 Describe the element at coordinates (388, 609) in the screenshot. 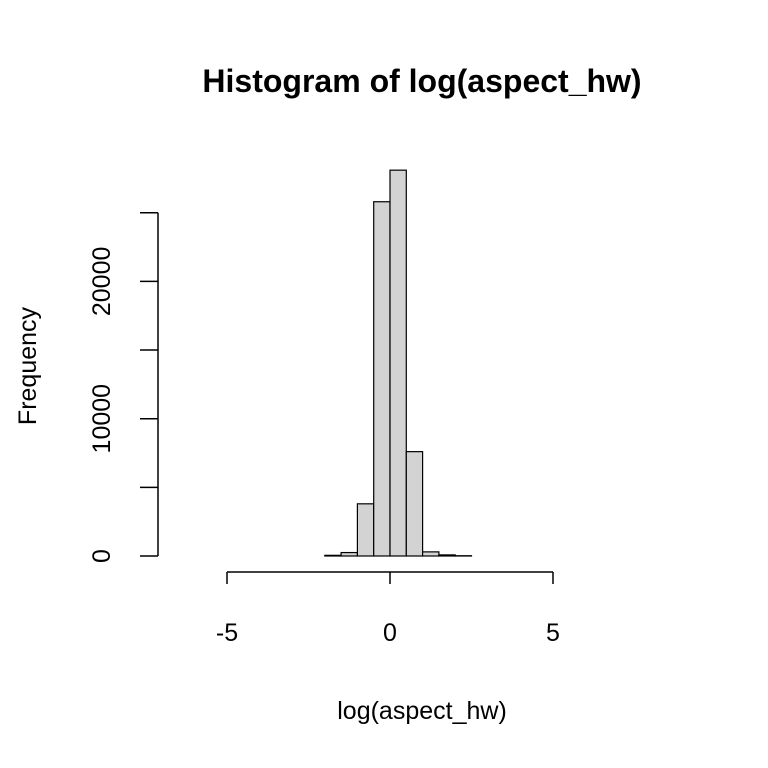

I see `x-axis-ticks: -5 0 5` at that location.